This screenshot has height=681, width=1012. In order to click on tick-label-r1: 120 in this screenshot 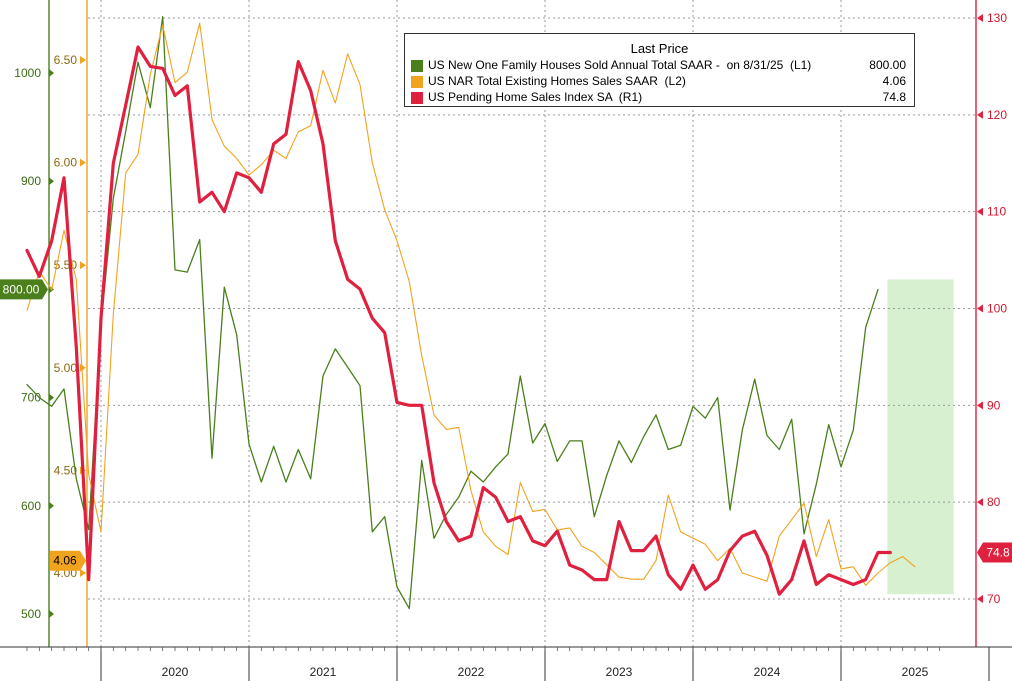, I will do `click(997, 115)`.